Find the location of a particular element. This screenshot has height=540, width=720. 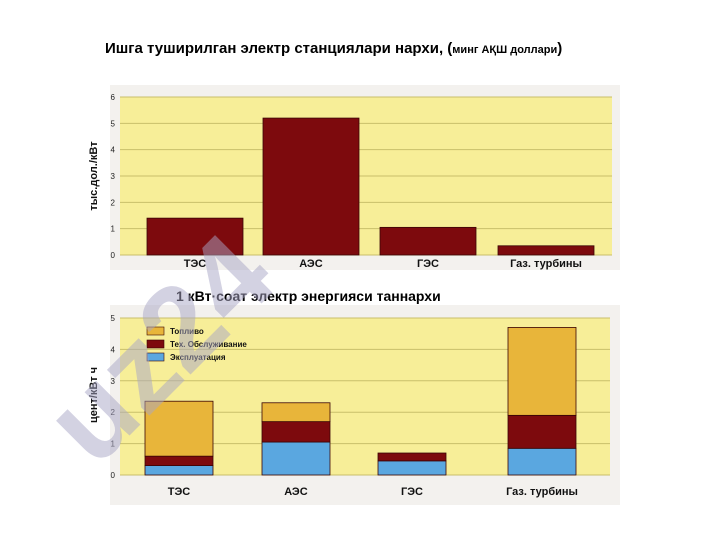

chart2-ytick-label: 5 is located at coordinates (113, 318).